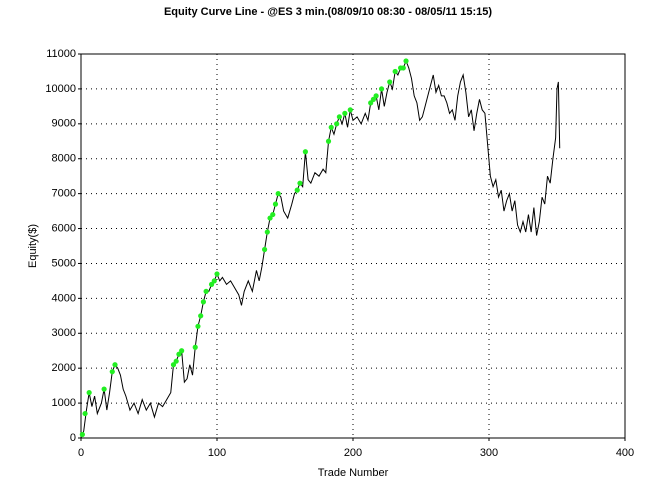  I want to click on y-tick-label: 2000, so click(64, 368).